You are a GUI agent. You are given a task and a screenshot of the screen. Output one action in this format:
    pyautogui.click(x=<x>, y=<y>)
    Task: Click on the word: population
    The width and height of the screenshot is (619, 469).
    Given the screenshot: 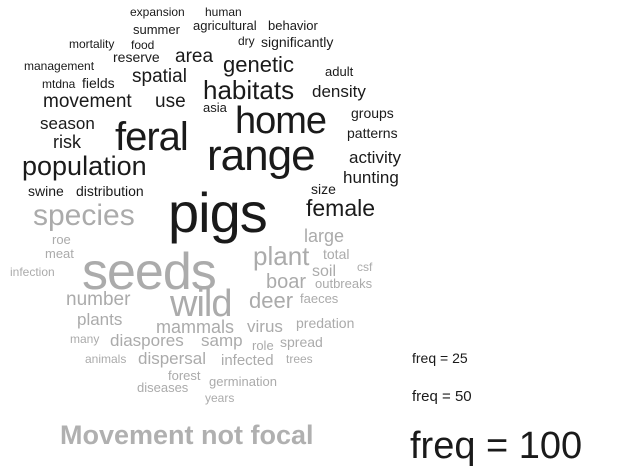 What is the action you would take?
    pyautogui.click(x=84, y=166)
    